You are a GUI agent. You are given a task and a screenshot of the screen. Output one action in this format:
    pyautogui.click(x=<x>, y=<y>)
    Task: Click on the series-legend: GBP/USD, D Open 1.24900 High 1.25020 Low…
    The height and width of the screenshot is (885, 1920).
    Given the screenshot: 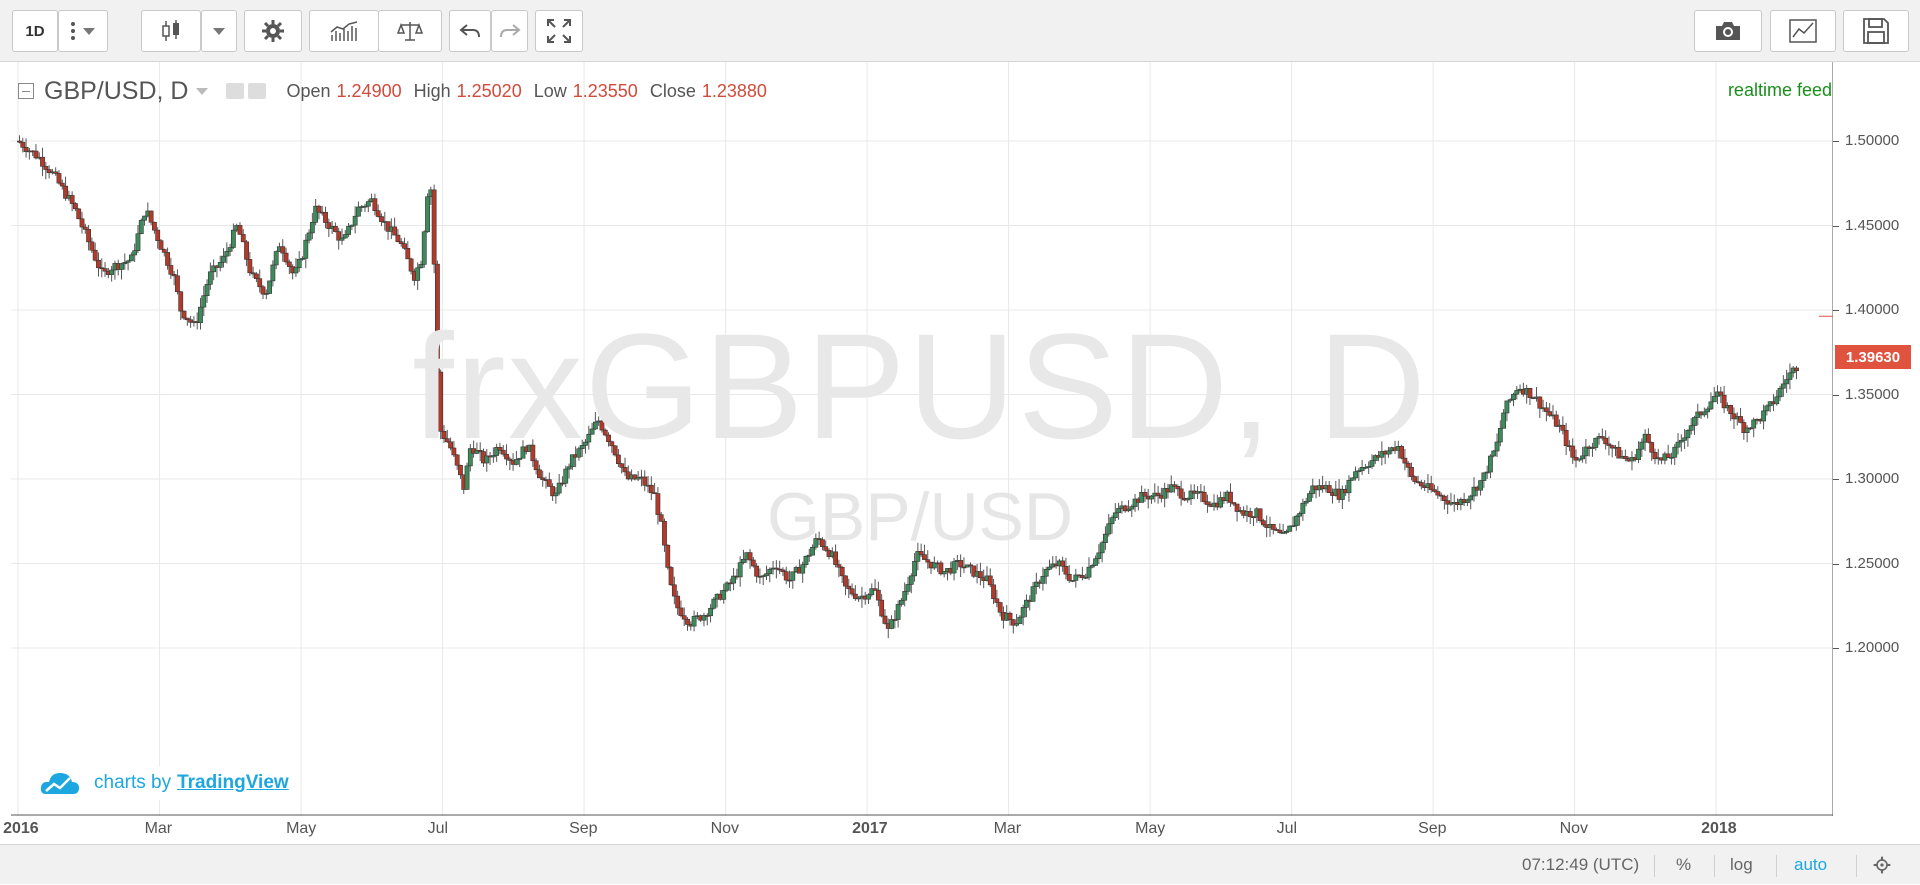 What is the action you would take?
    pyautogui.click(x=398, y=91)
    